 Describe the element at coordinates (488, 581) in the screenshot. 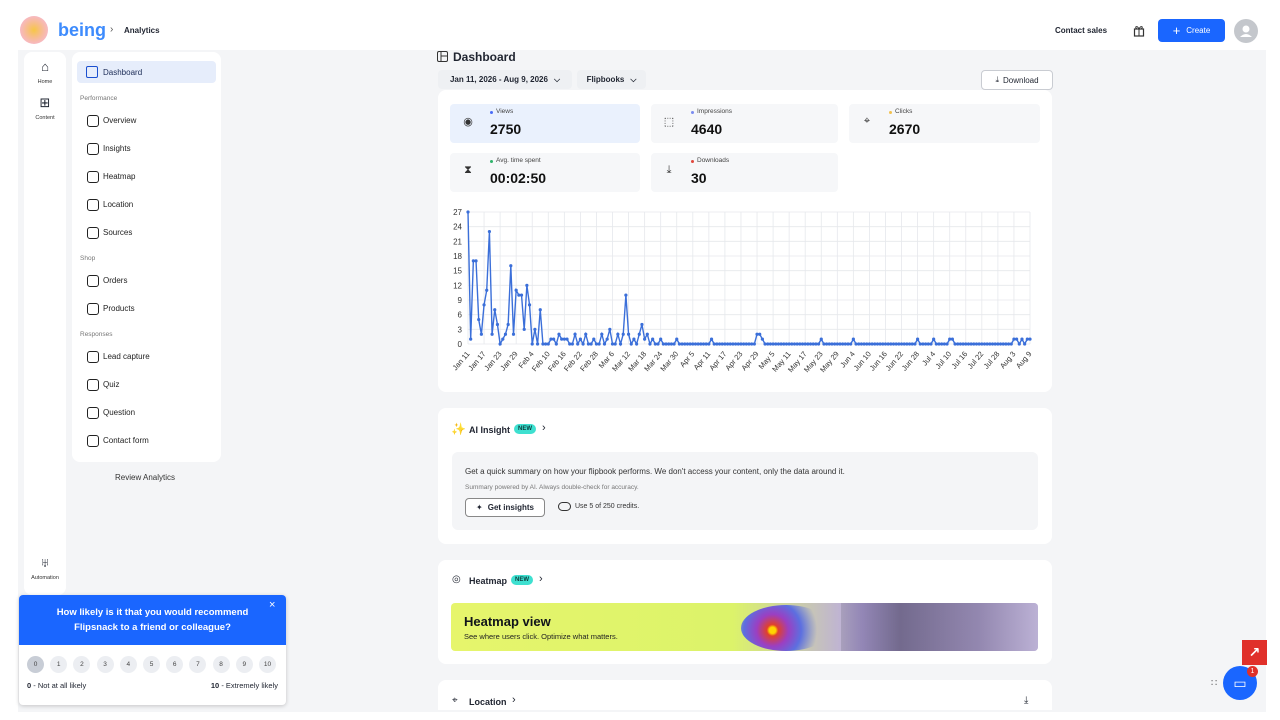

I see `heatmap-title: Heatmap` at that location.